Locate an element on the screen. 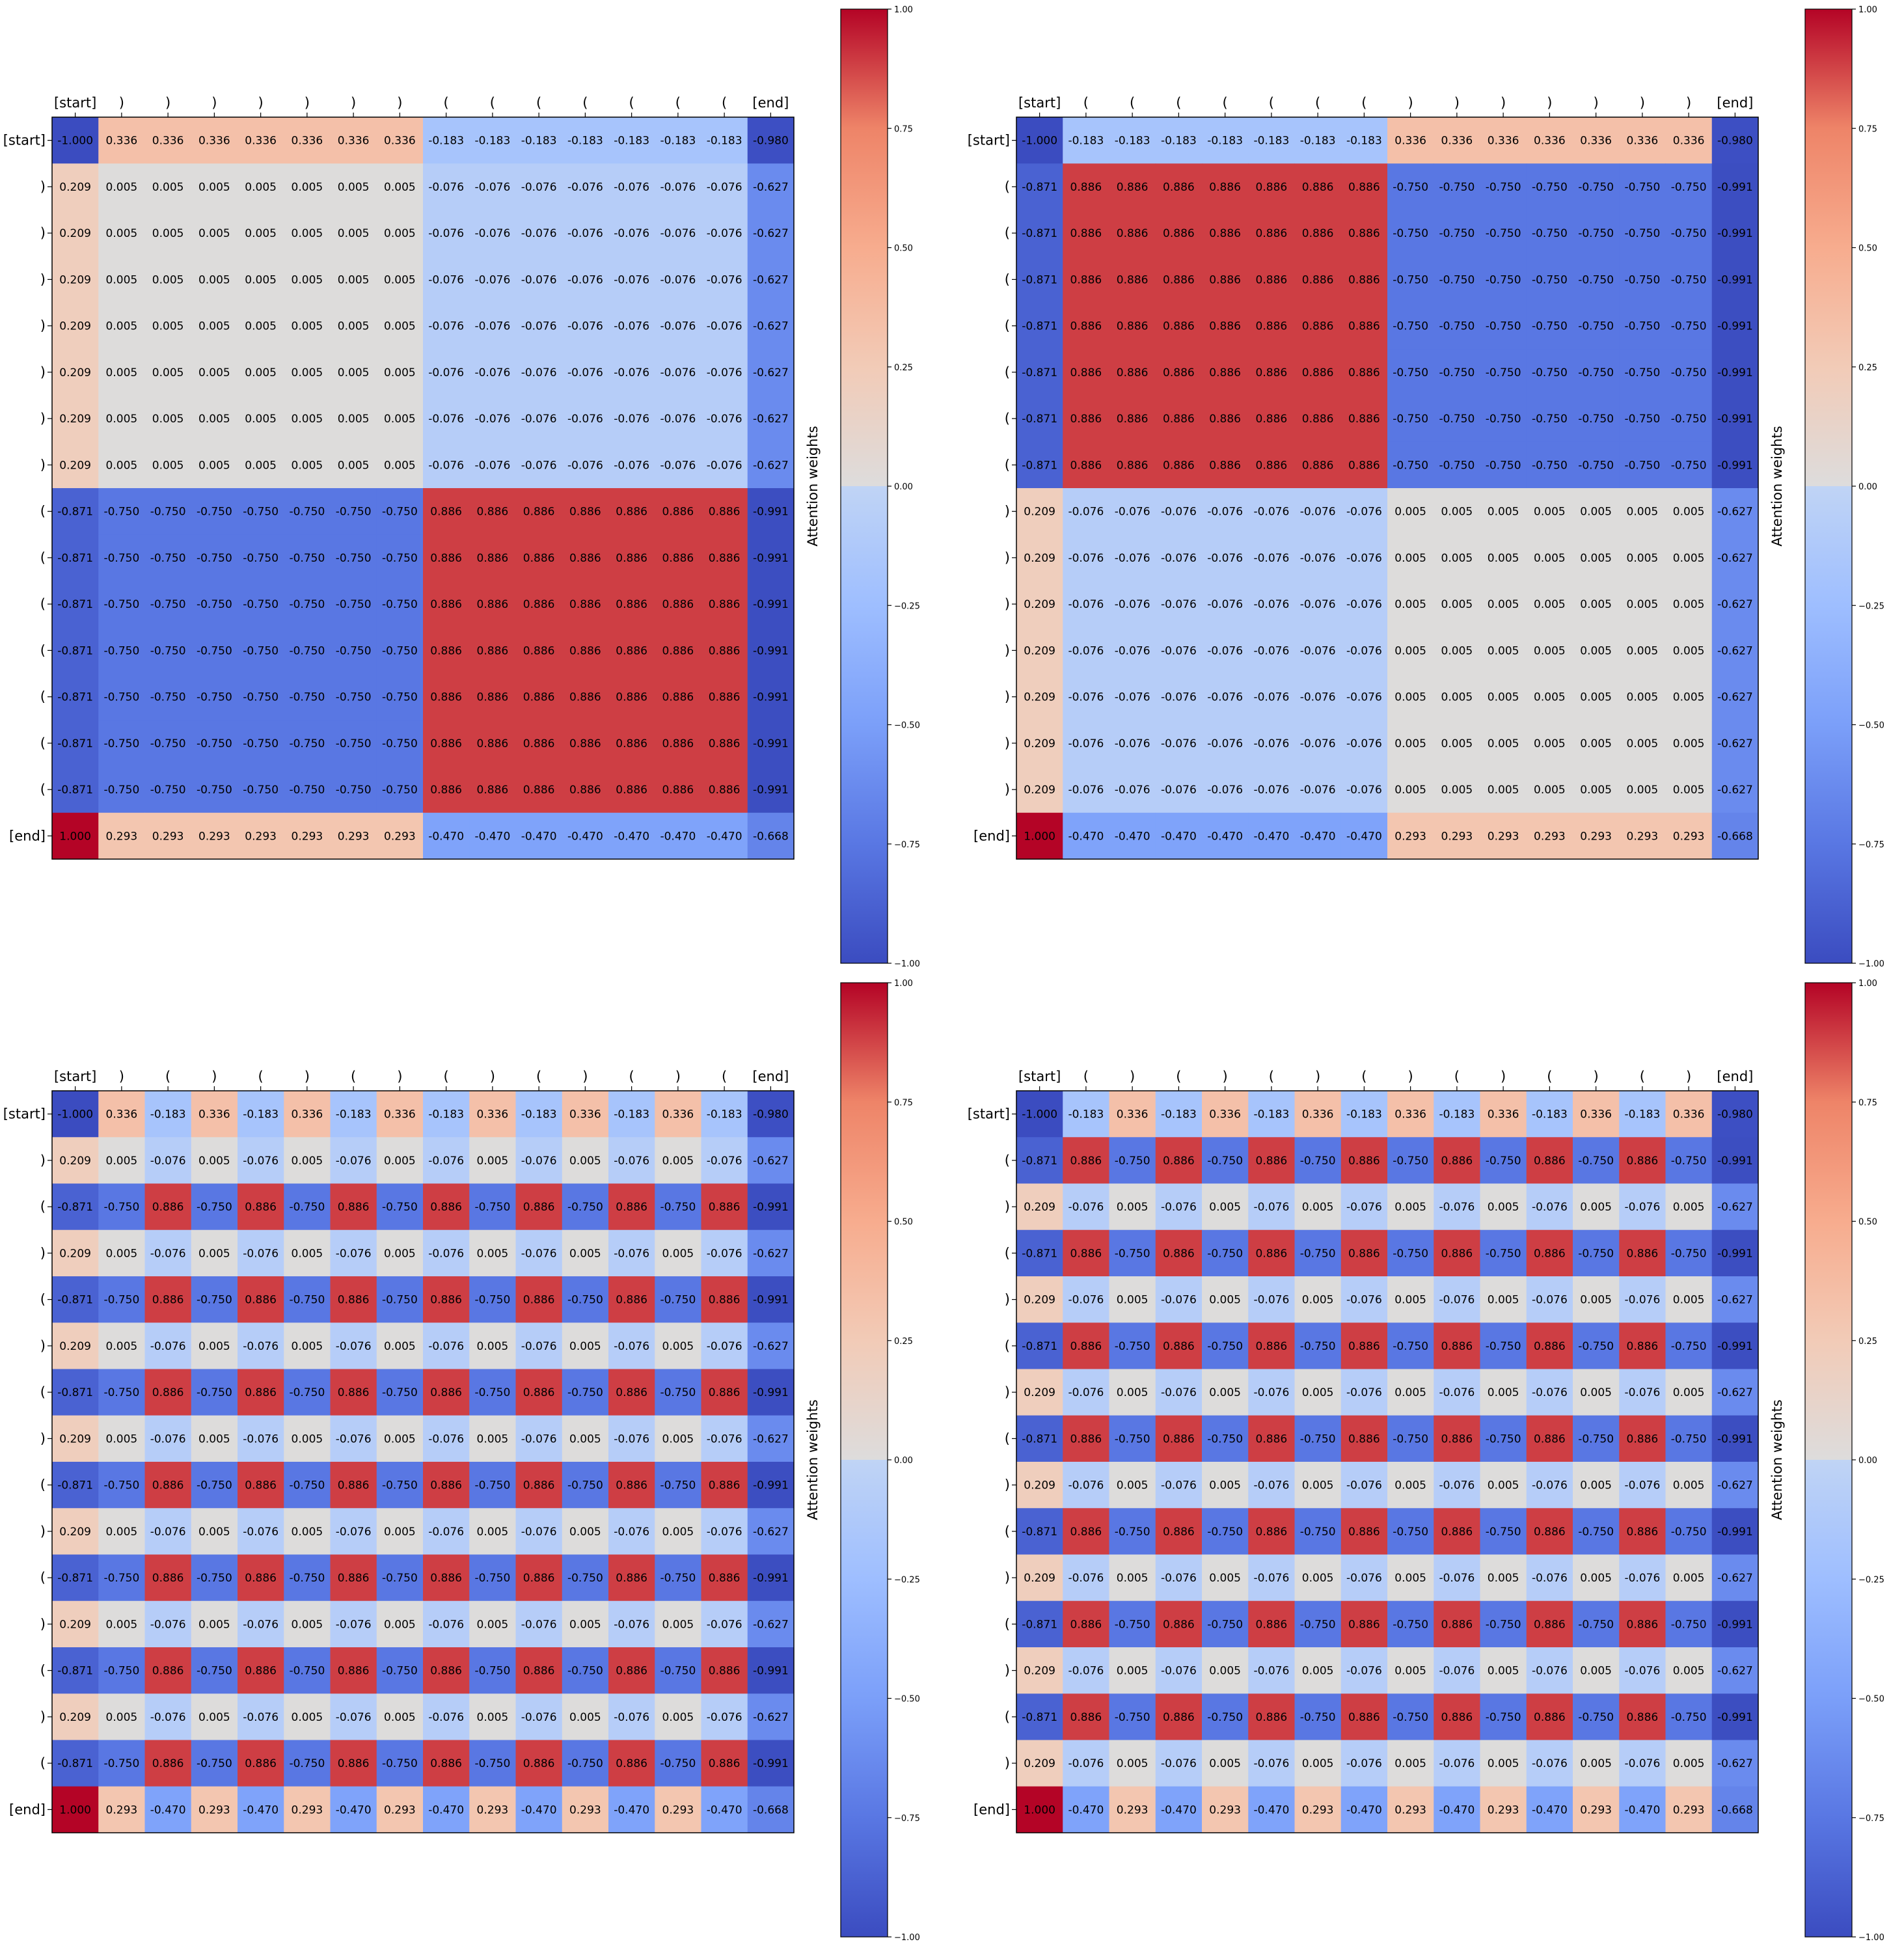 The width and height of the screenshot is (1904, 1946). x-tick-label: ( is located at coordinates (261, 1076).